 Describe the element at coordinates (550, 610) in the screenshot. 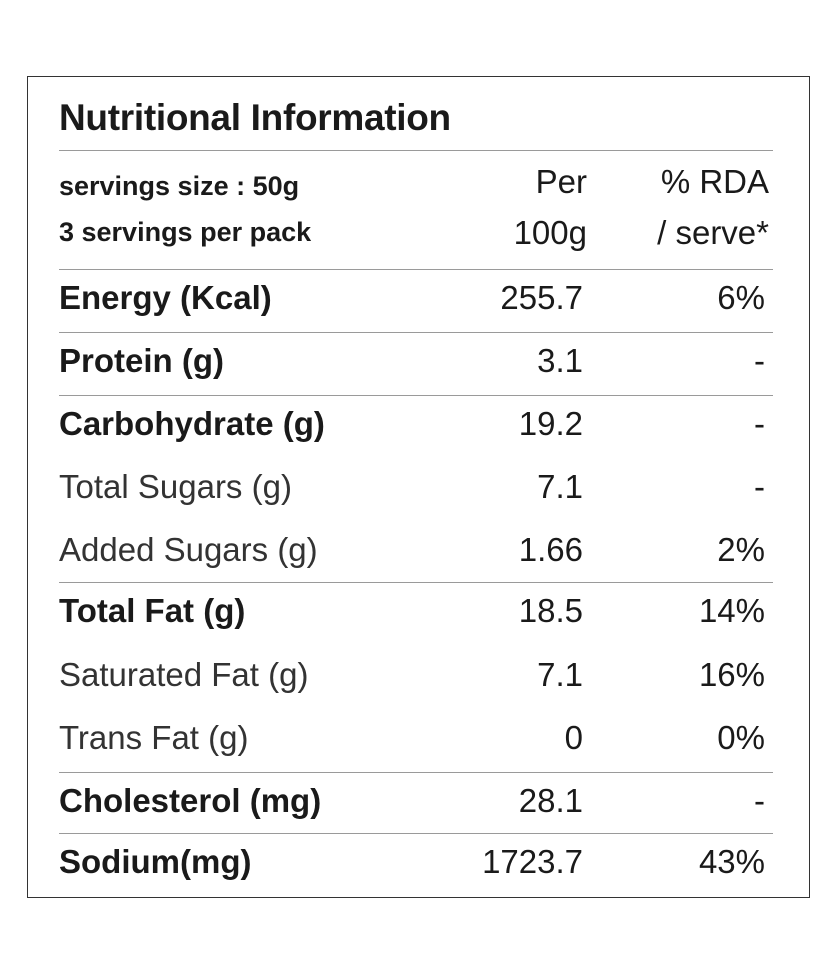

I see `row-per-100g: 18.5` at that location.